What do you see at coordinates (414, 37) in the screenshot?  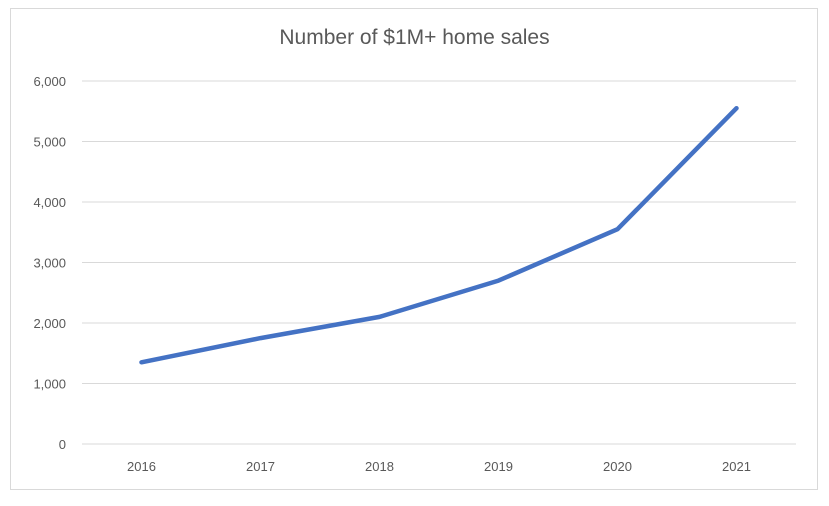 I see `chart-title: Number of $1M+ home sales` at bounding box center [414, 37].